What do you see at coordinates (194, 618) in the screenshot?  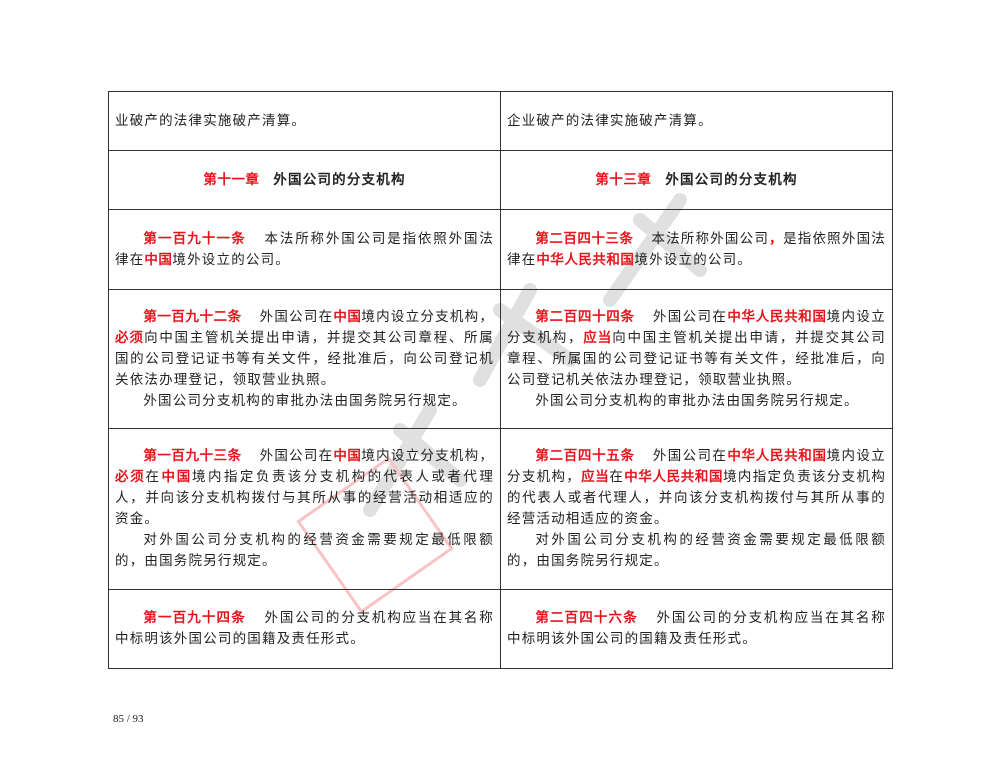 I see `article-number: 第一百九十四条` at bounding box center [194, 618].